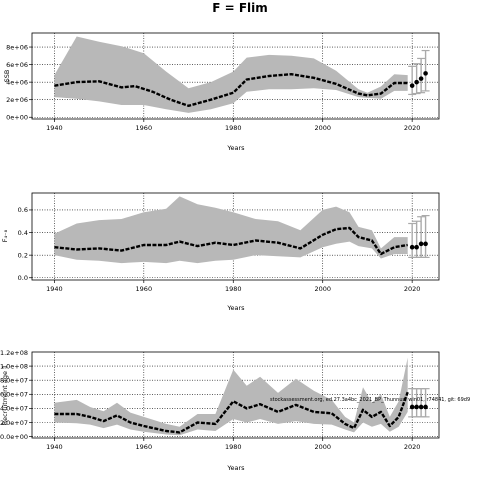 The width and height of the screenshot is (480, 480). Describe the element at coordinates (144, 447) in the screenshot. I see `recruitment-xtick-label: 1960` at that location.